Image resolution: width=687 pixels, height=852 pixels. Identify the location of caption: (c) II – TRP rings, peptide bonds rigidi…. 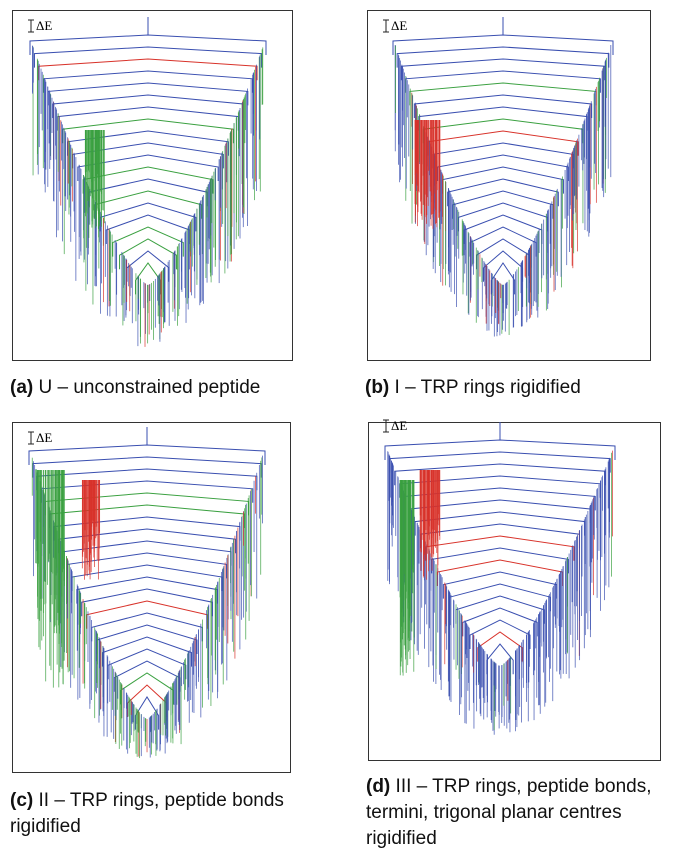
(175, 814).